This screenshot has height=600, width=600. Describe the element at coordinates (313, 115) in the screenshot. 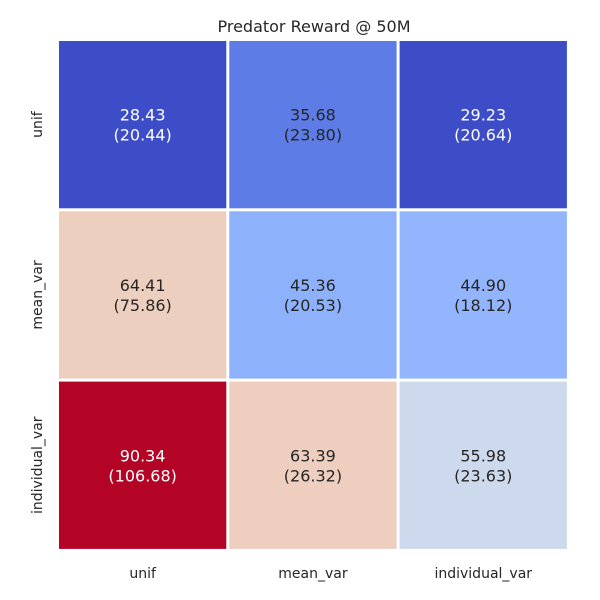

I see `cell-value-0-1: 35.68` at that location.